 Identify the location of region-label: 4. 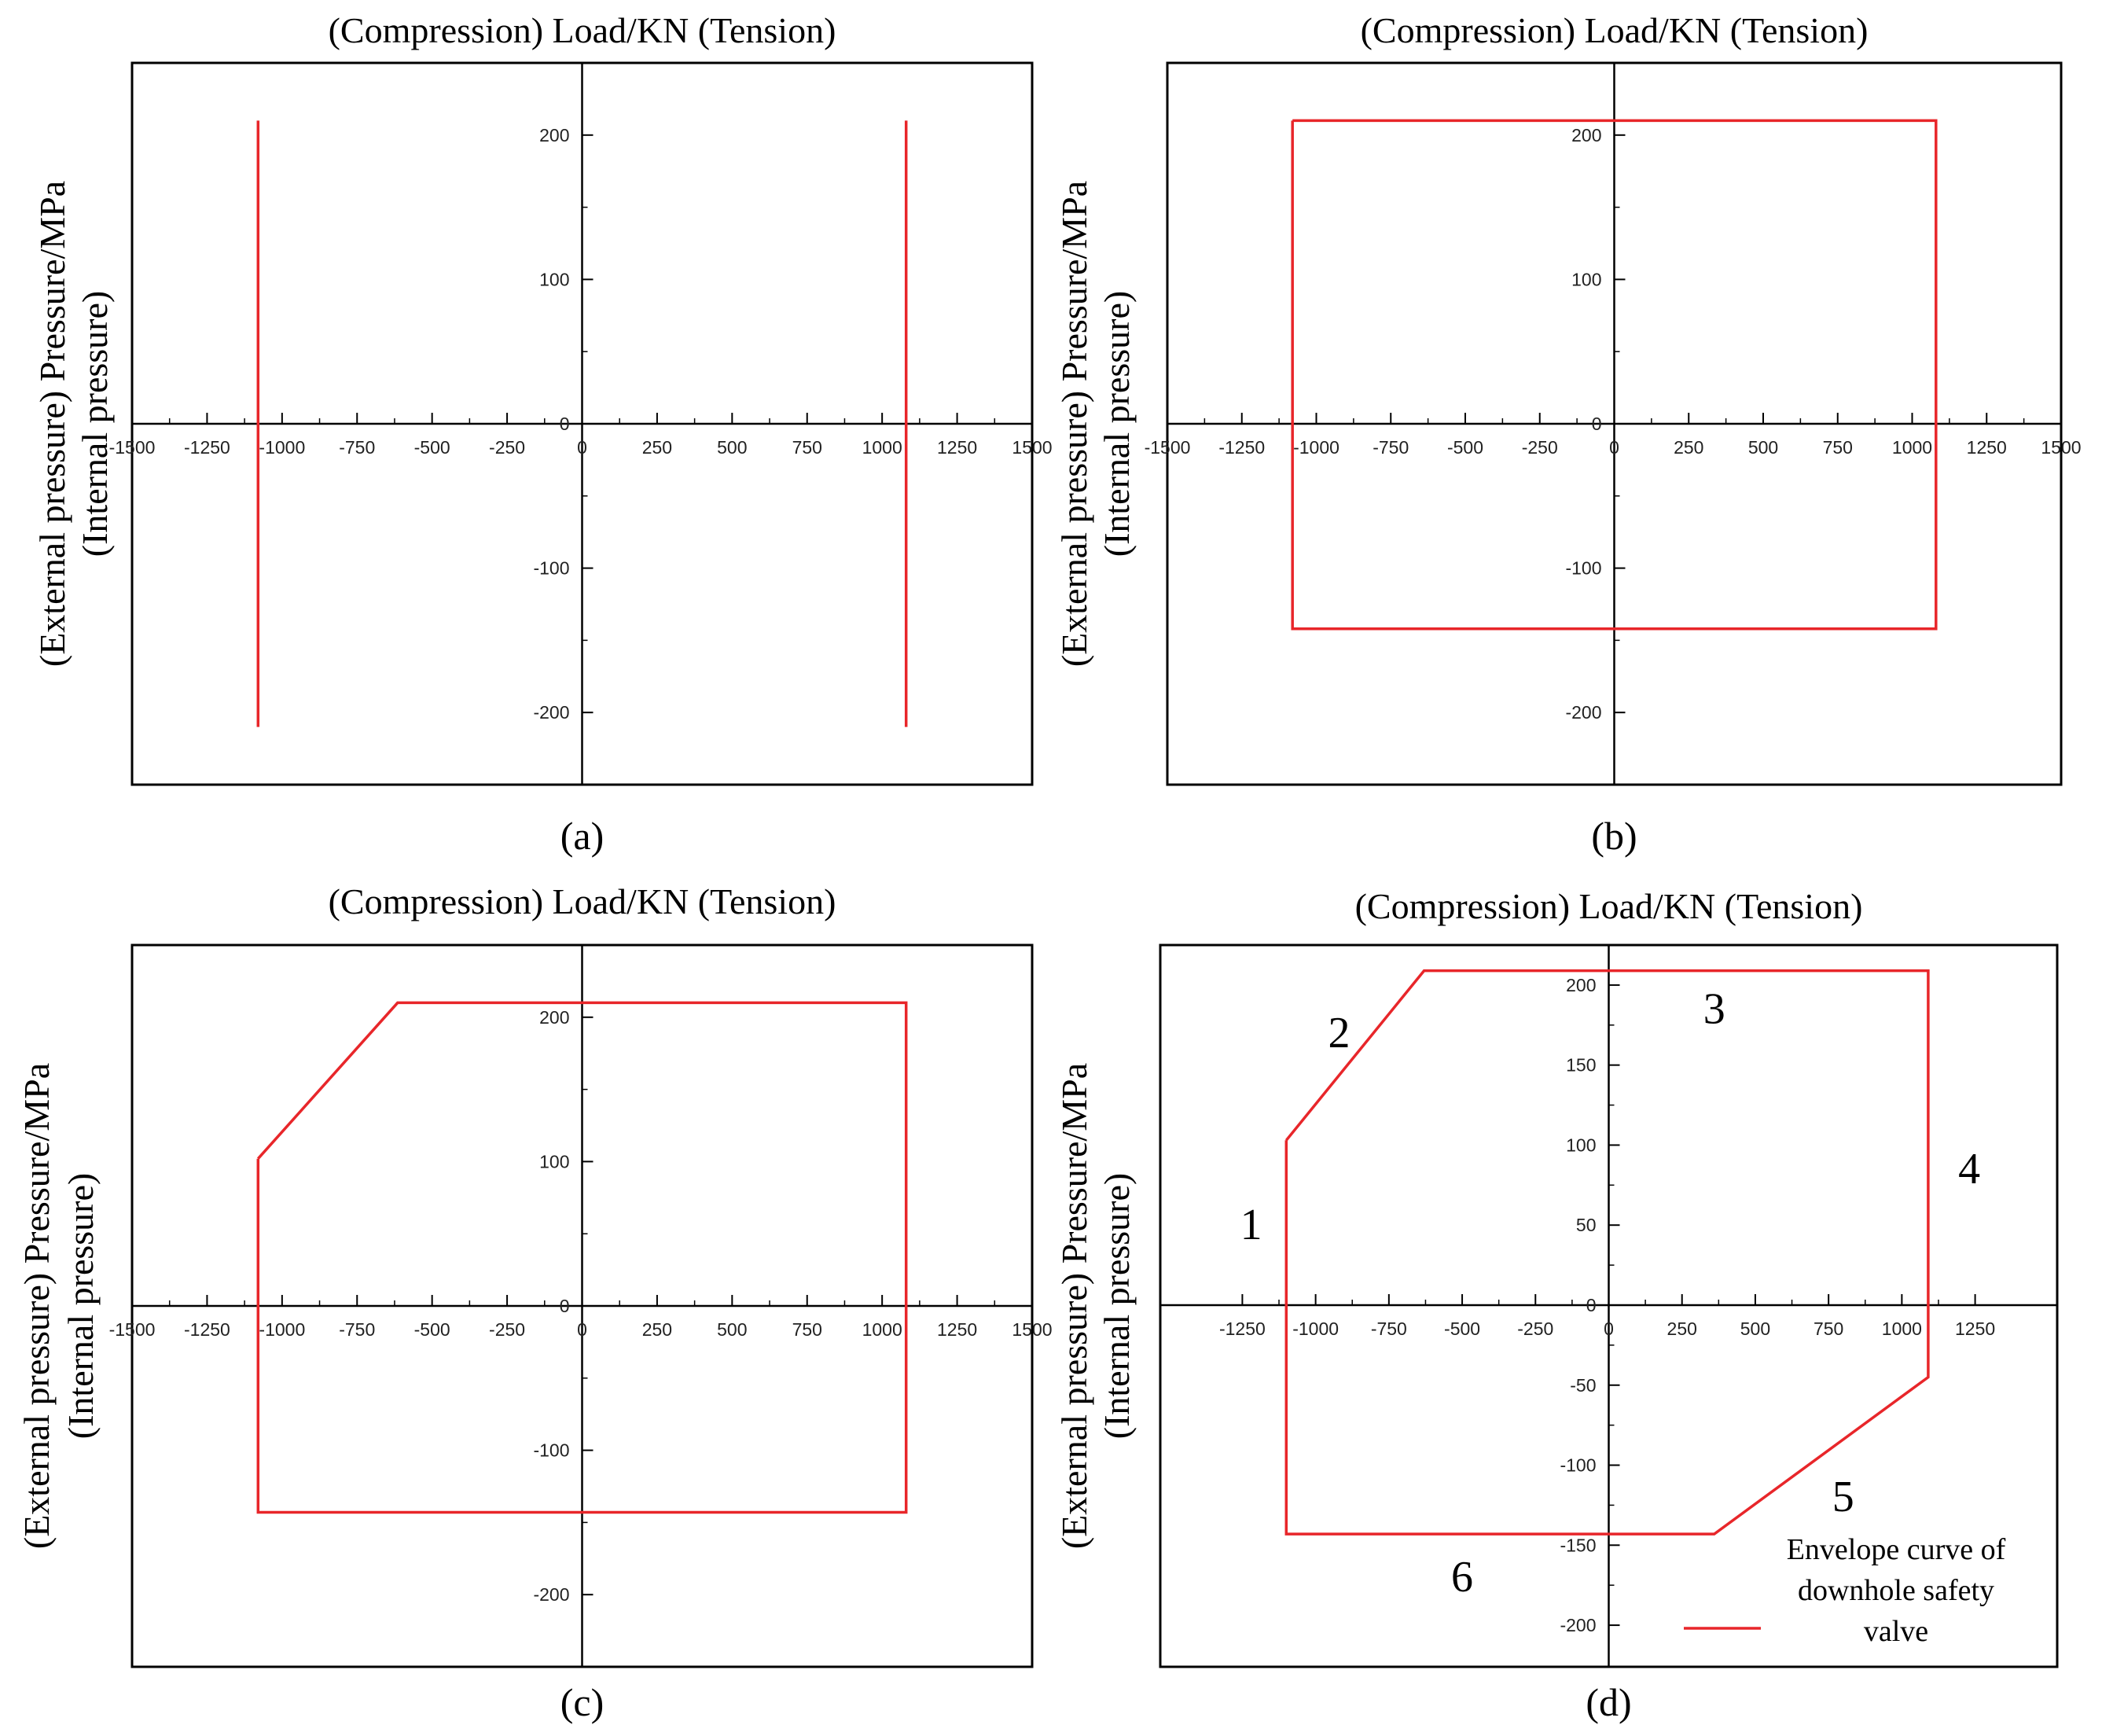
(1969, 1169).